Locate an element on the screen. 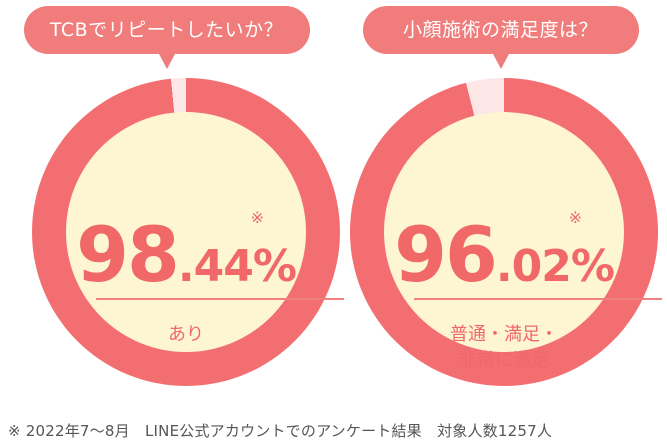 The image size is (667, 447). repeat-percent-decimal: .44 is located at coordinates (215, 266).